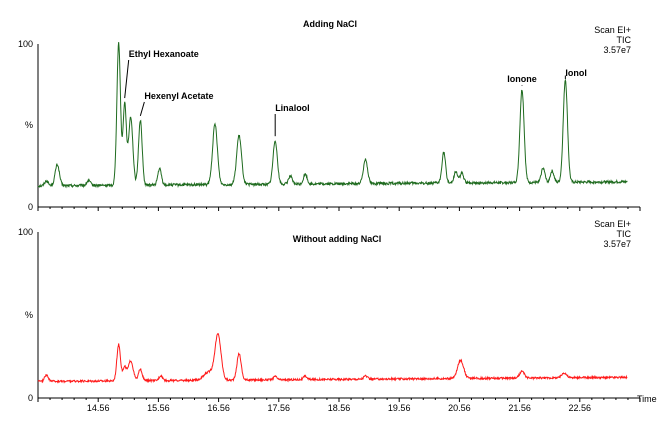 The height and width of the screenshot is (423, 660). I want to click on panel-1-ytick-0: 0, so click(30, 207).